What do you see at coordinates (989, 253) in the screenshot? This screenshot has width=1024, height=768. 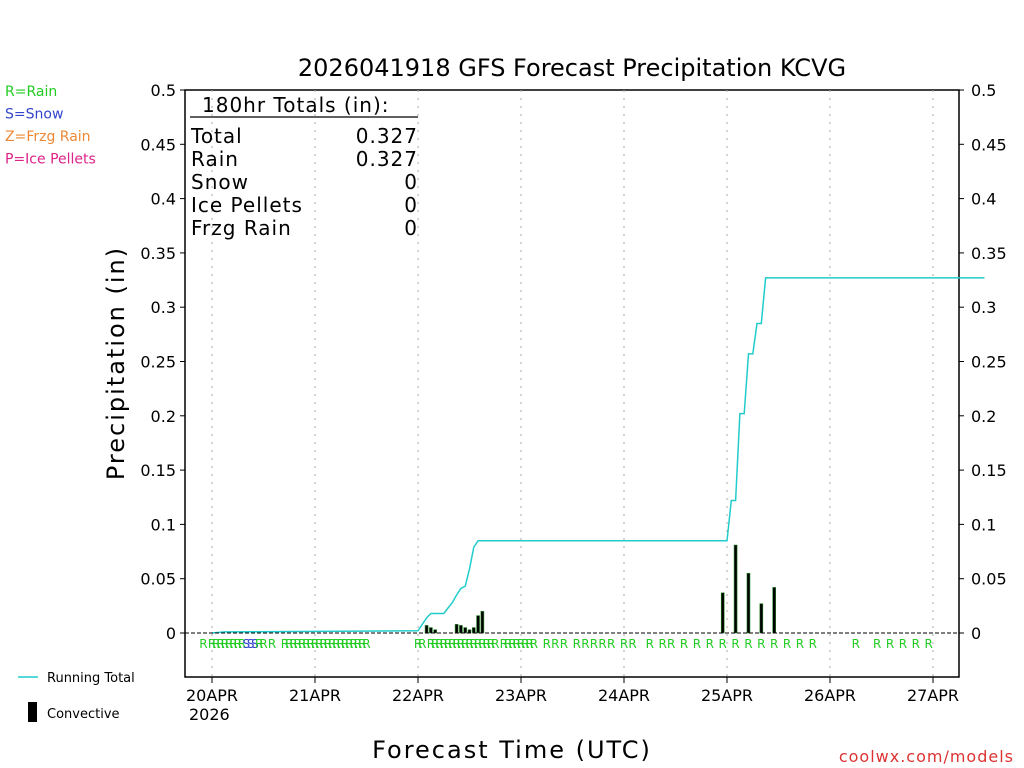 I see `y-tick-label-right: 0.35` at bounding box center [989, 253].